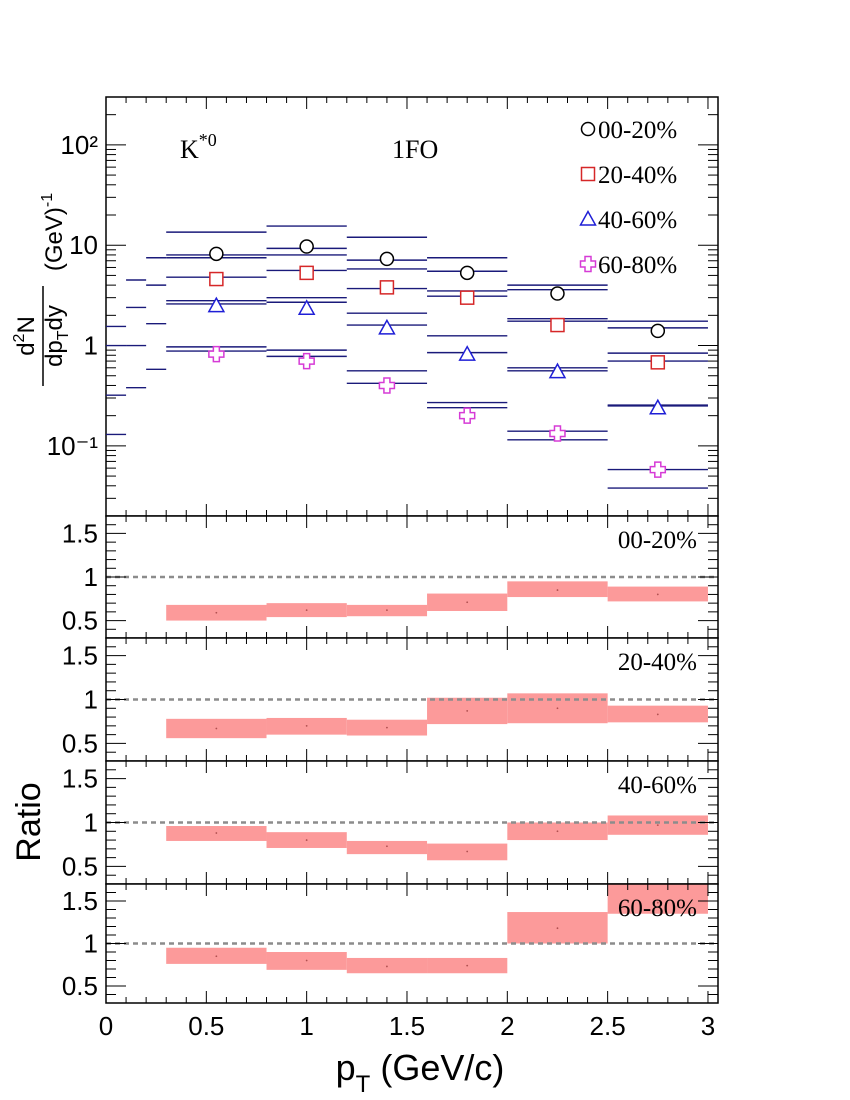  I want to click on x-axis-title-main: p, so click(346, 1067).